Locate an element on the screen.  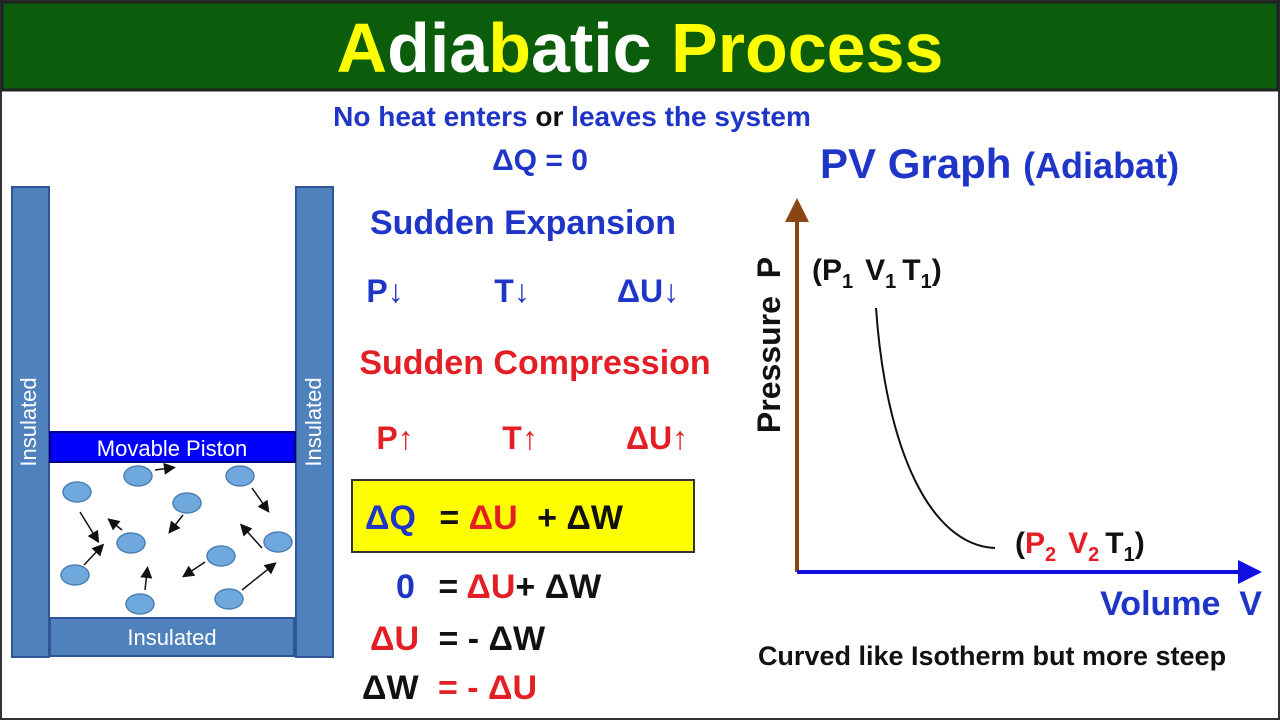
molecules is located at coordinates (176, 540).